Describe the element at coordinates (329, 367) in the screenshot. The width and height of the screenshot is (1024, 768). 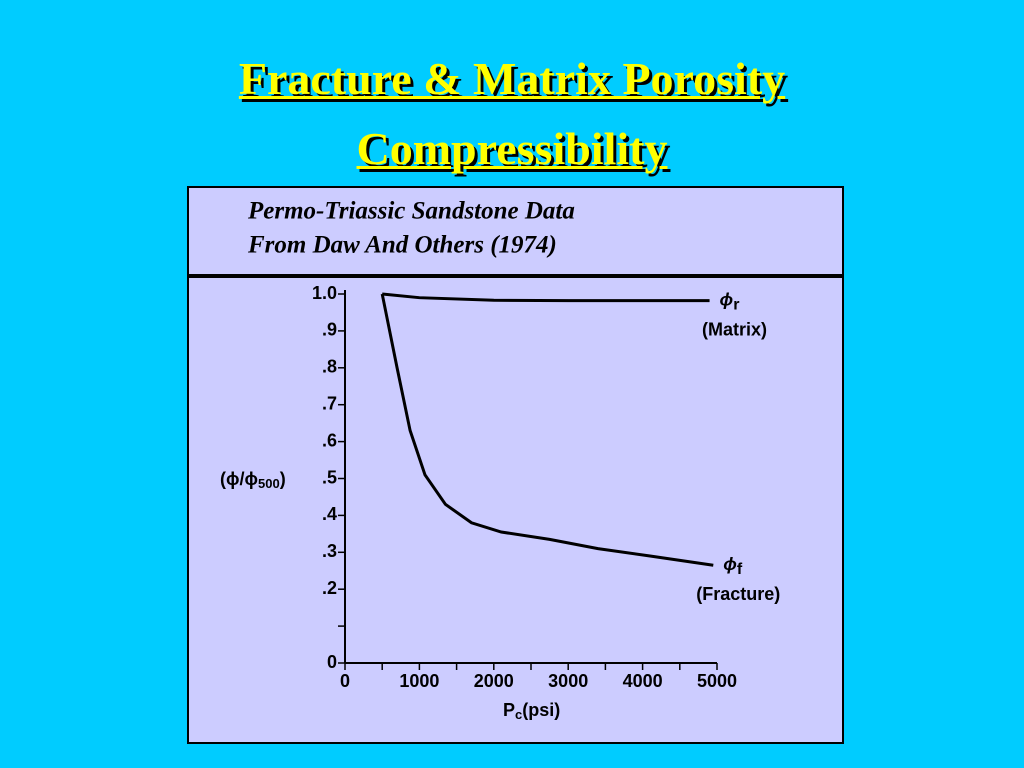
I see `y-tick-label: .8` at that location.